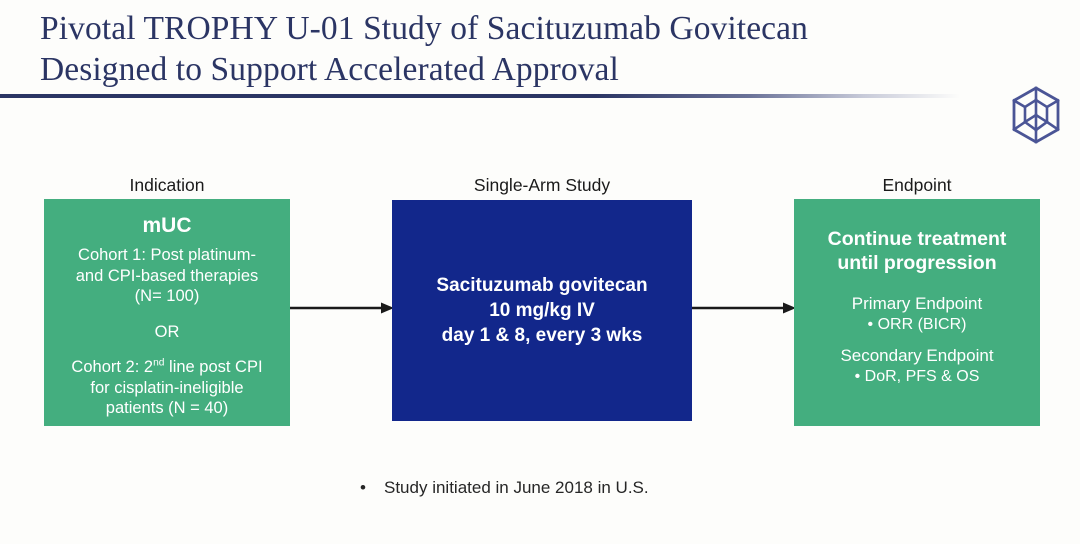 This screenshot has width=1080, height=544. What do you see at coordinates (917, 303) in the screenshot?
I see `primary-endpoint-label: Primary Endpoint` at bounding box center [917, 303].